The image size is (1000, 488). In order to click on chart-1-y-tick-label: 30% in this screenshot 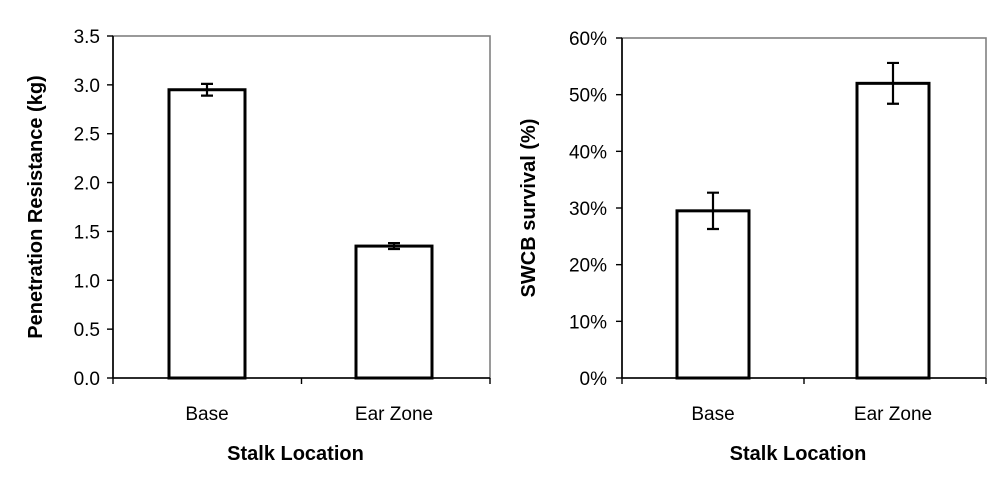, I will do `click(588, 209)`.